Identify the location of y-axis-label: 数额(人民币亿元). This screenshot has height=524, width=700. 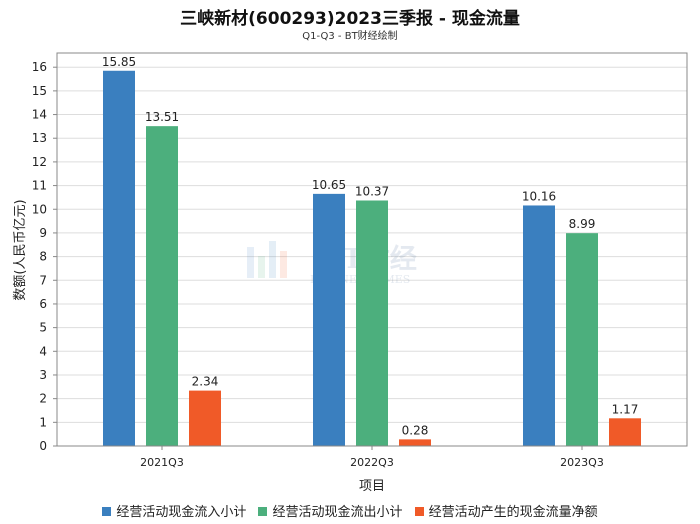
(20, 249).